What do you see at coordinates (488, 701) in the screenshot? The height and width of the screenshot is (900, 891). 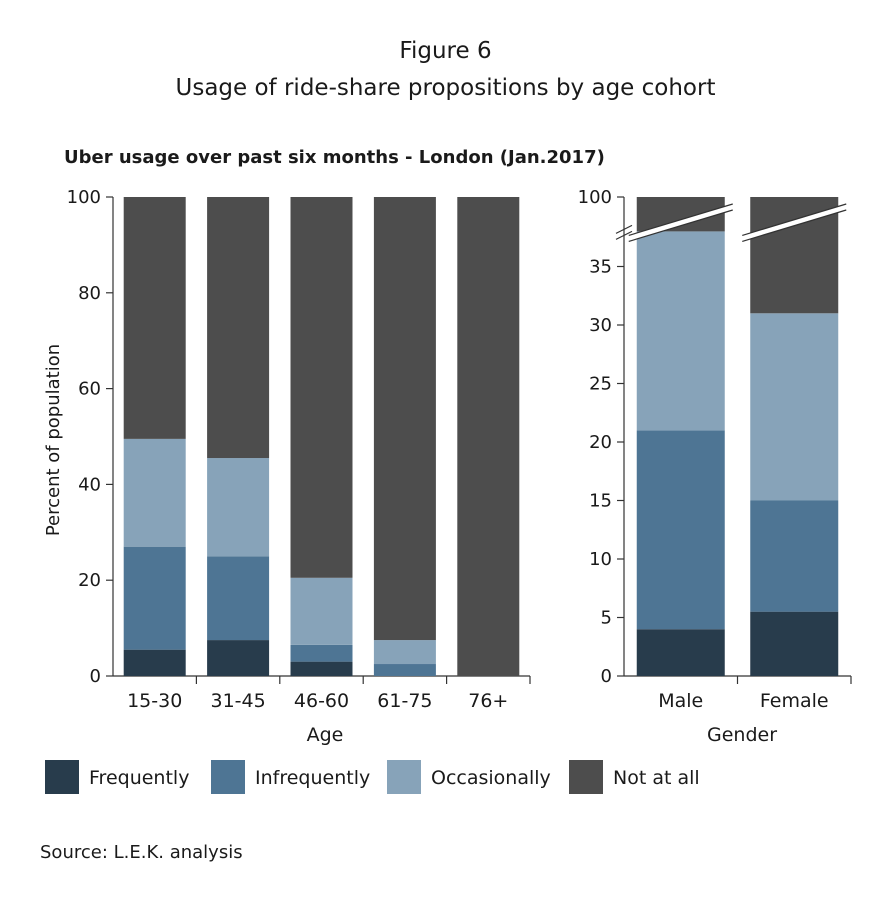 I see `x-tick-label: 76+` at bounding box center [488, 701].